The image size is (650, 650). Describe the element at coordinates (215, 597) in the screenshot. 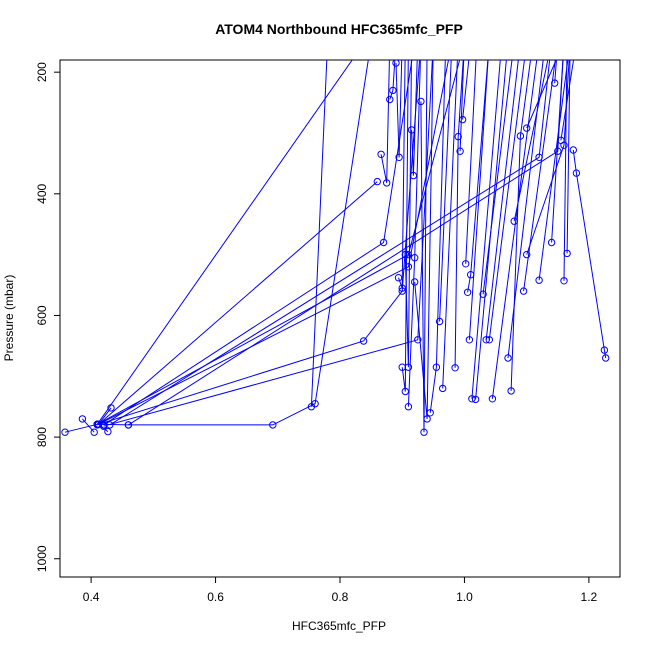

I see `x-tick-label: 0.6` at that location.